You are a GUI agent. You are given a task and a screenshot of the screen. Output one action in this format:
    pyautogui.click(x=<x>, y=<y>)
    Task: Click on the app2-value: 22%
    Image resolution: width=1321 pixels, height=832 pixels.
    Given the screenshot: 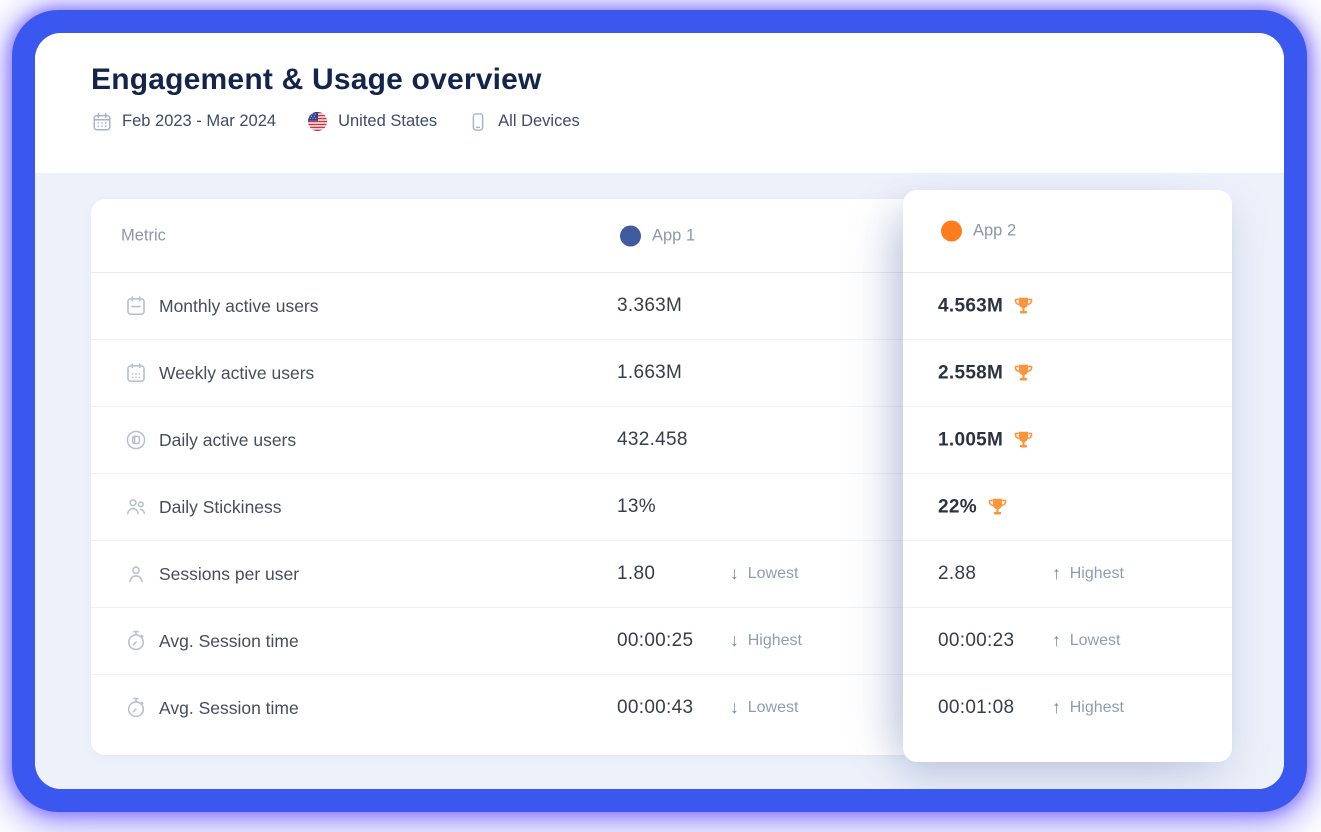 What is the action you would take?
    pyautogui.click(x=973, y=507)
    